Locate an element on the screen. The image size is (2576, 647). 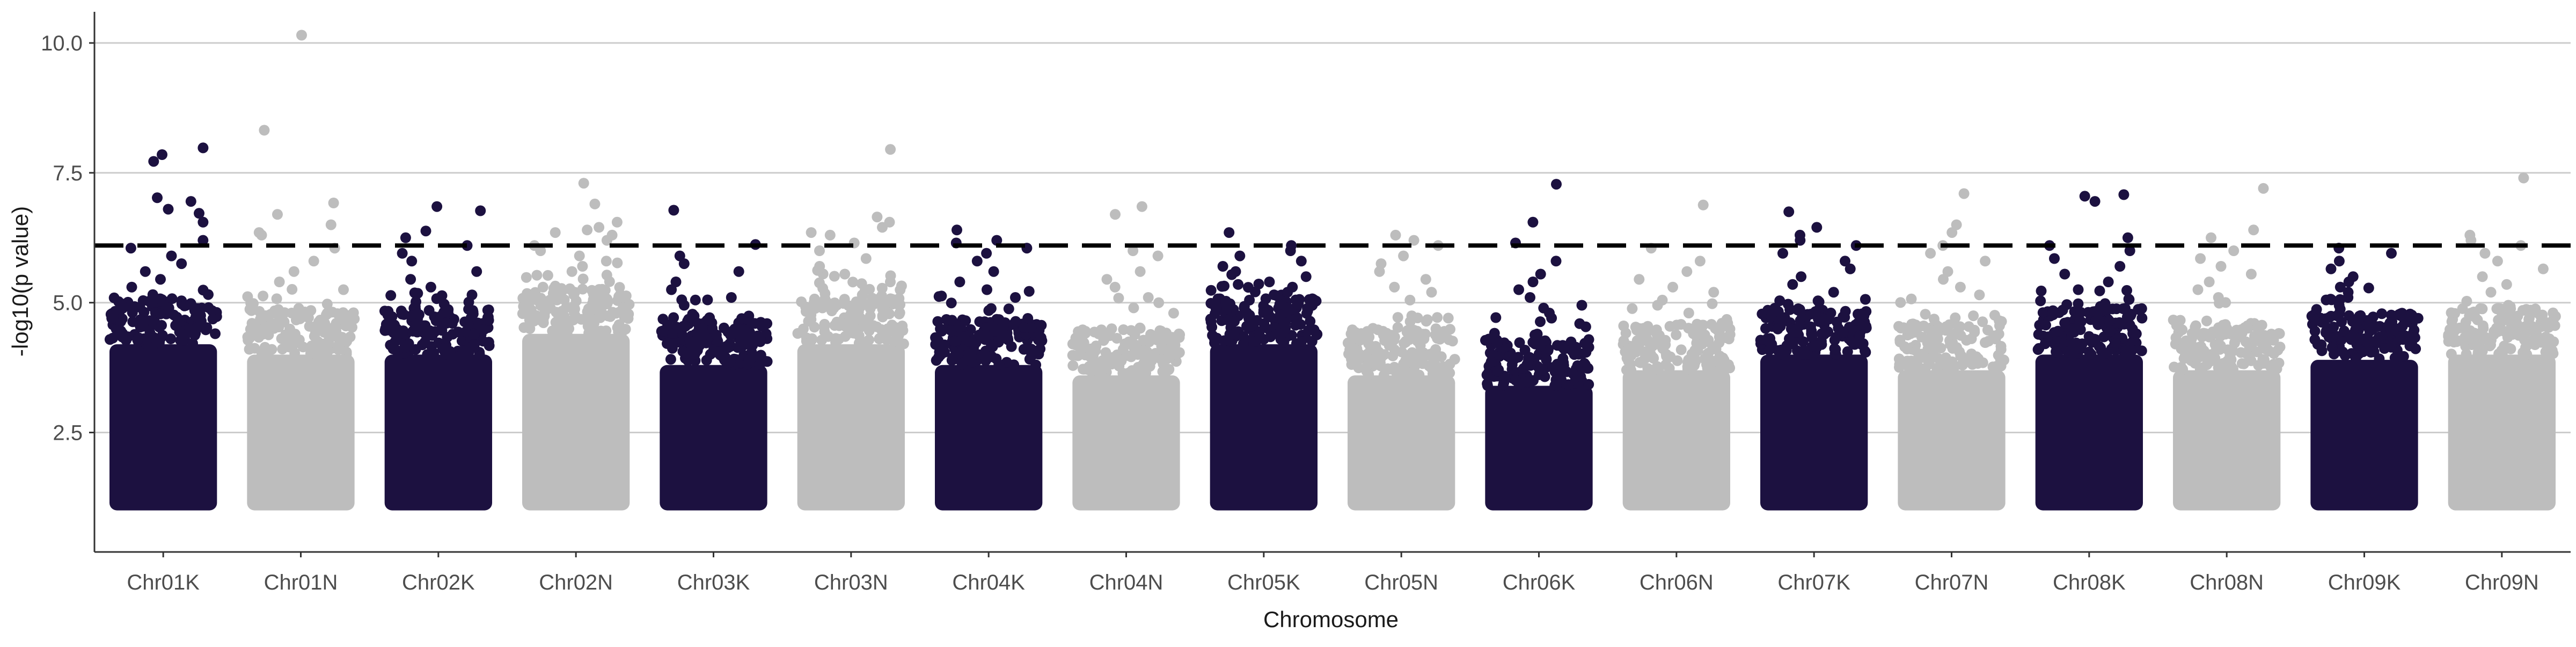
x-tick-label: Chr07N is located at coordinates (1952, 582).